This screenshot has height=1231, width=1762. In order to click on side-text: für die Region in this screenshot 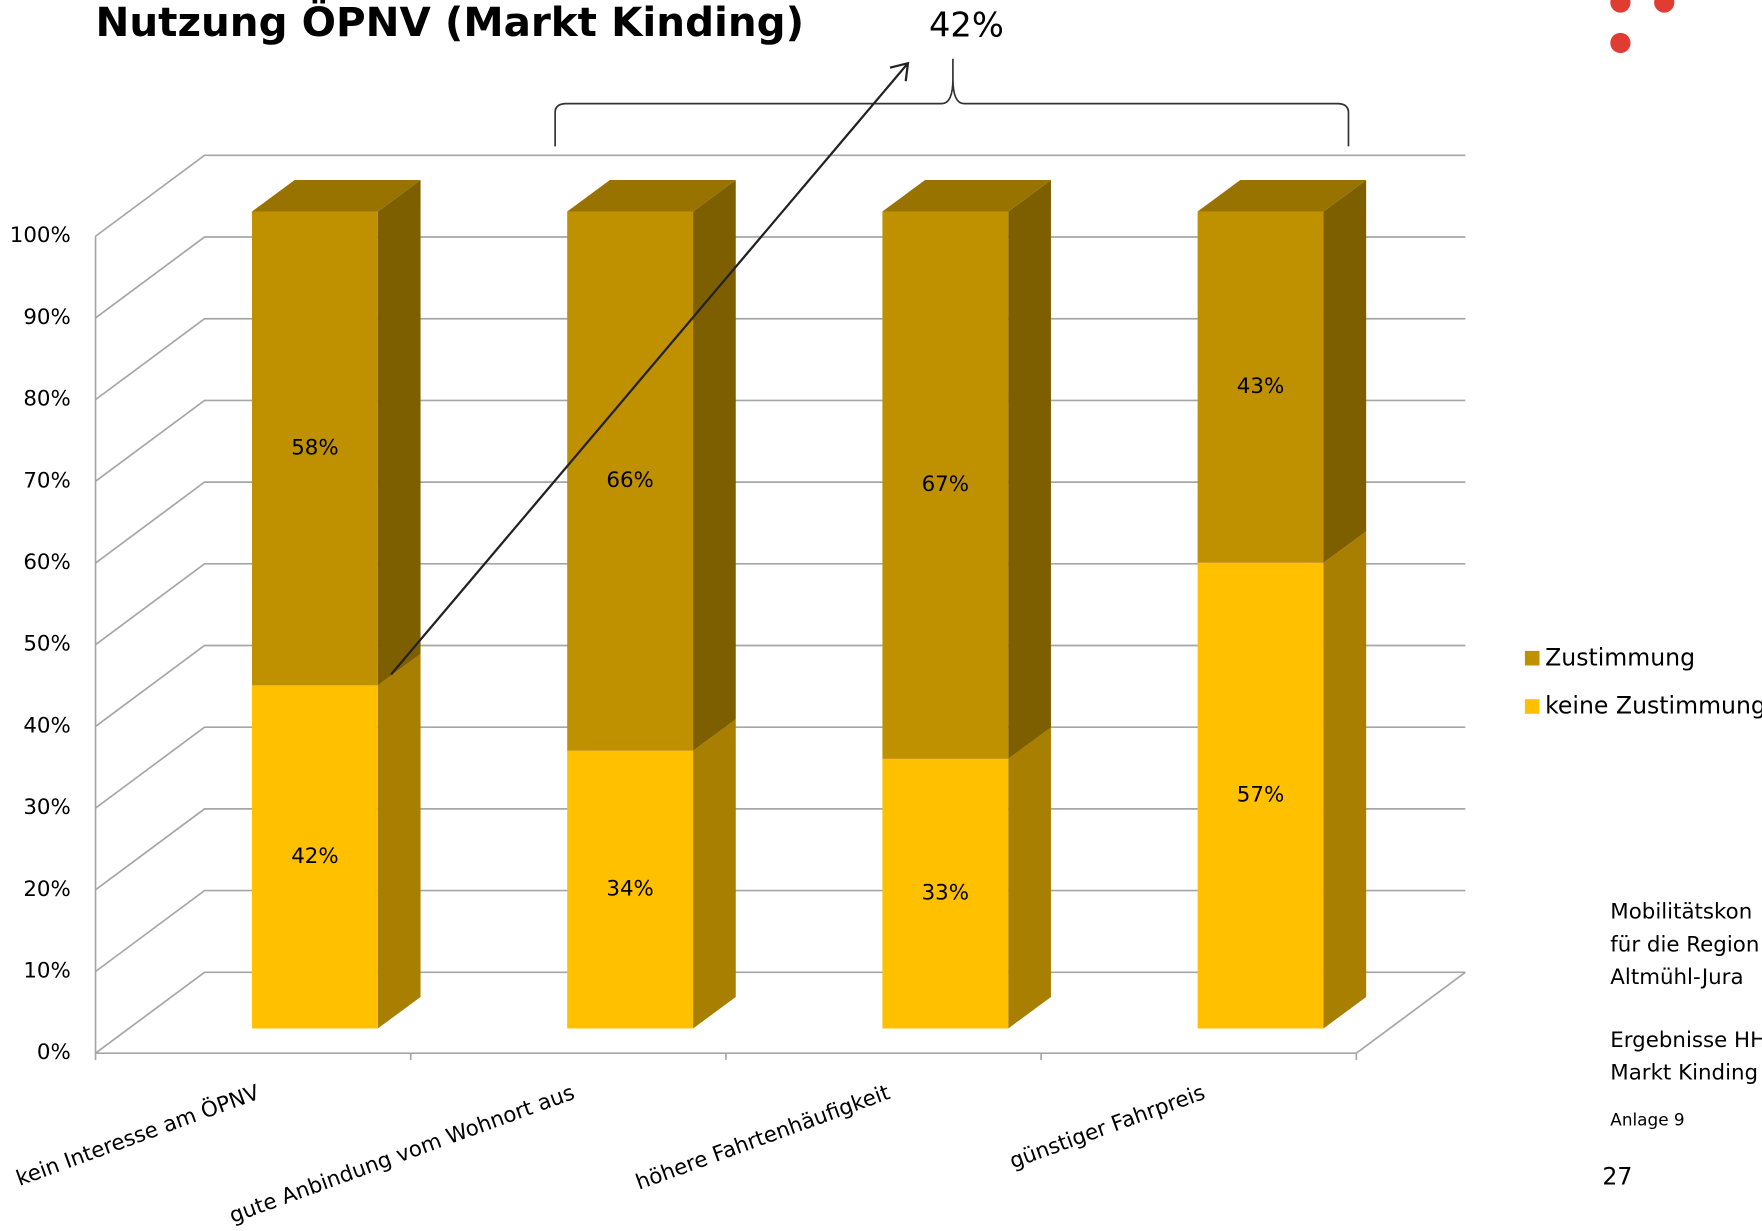, I will do `click(1684, 944)`.